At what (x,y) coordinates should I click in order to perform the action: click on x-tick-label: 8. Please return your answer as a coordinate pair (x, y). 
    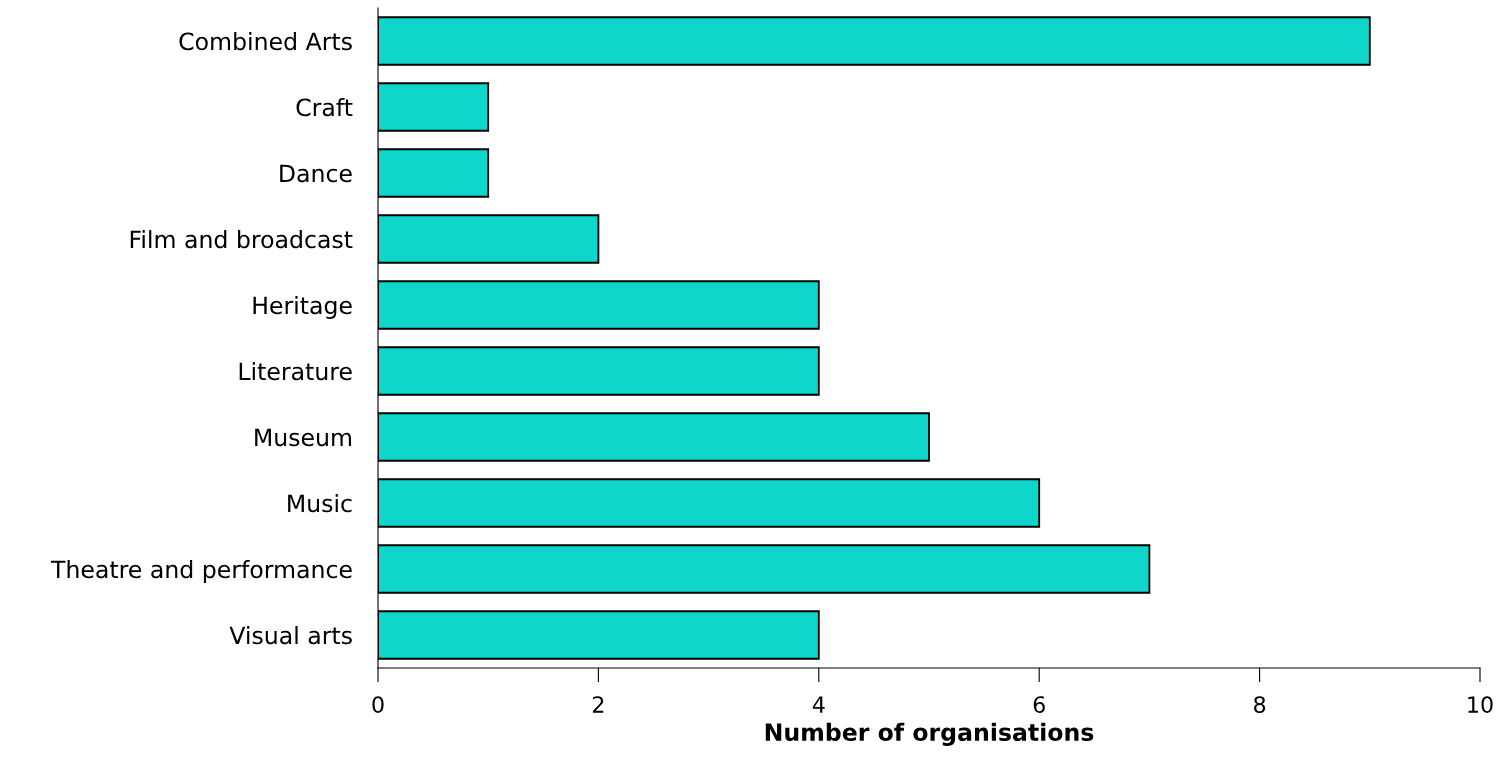
    Looking at the image, I should click on (1260, 704).